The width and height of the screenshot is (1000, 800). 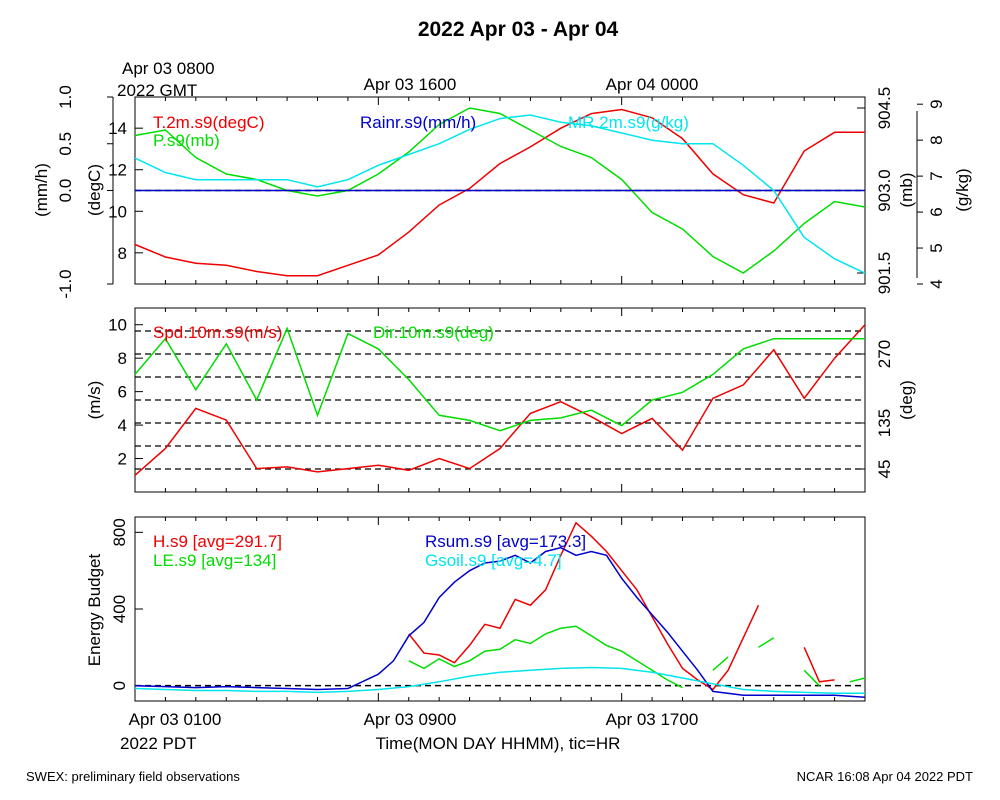 What do you see at coordinates (157, 90) in the screenshot?
I see `top-time-zone: 2022 GMT` at bounding box center [157, 90].